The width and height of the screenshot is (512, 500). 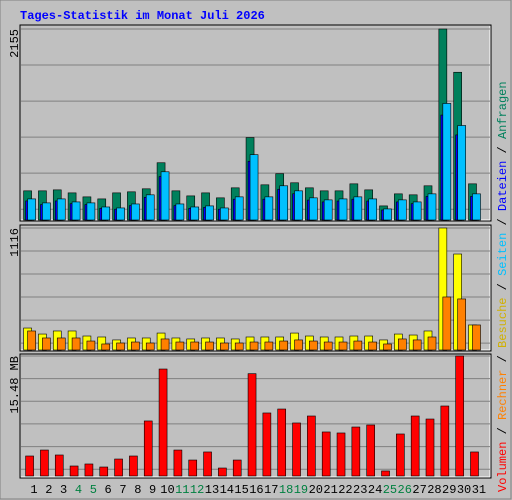 I want to click on x-tick-label: 25, so click(x=390, y=490).